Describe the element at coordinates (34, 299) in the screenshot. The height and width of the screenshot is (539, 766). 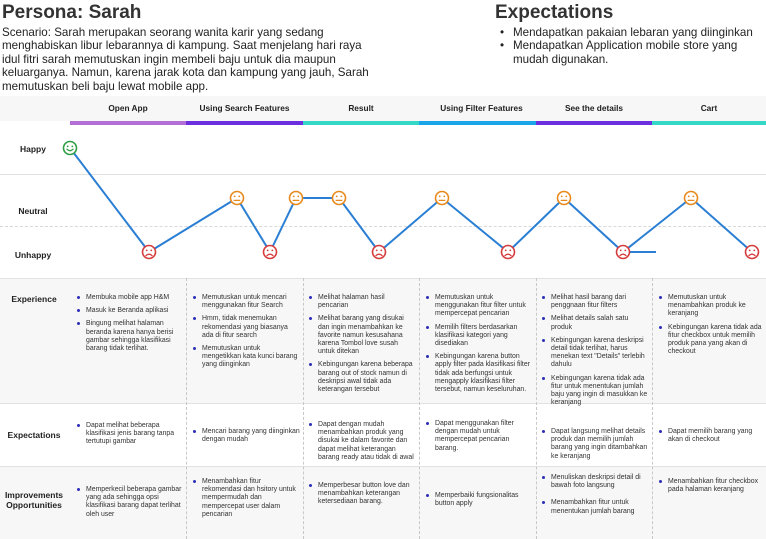
I see `row-label-experience: Experience` at that location.